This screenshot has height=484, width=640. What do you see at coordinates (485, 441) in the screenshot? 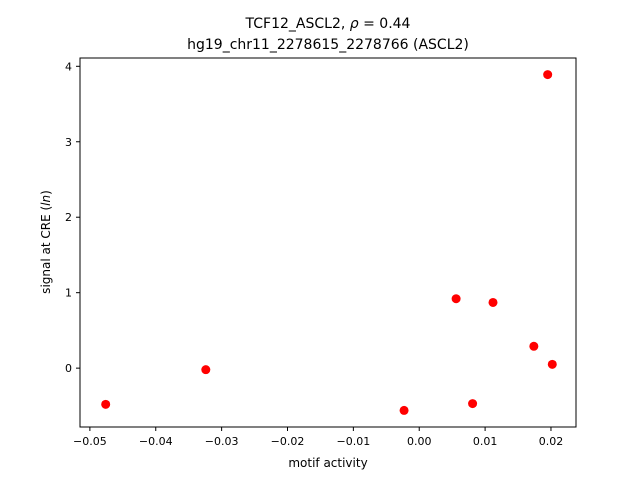
I see `x-tick-label: 0.01` at bounding box center [485, 441].